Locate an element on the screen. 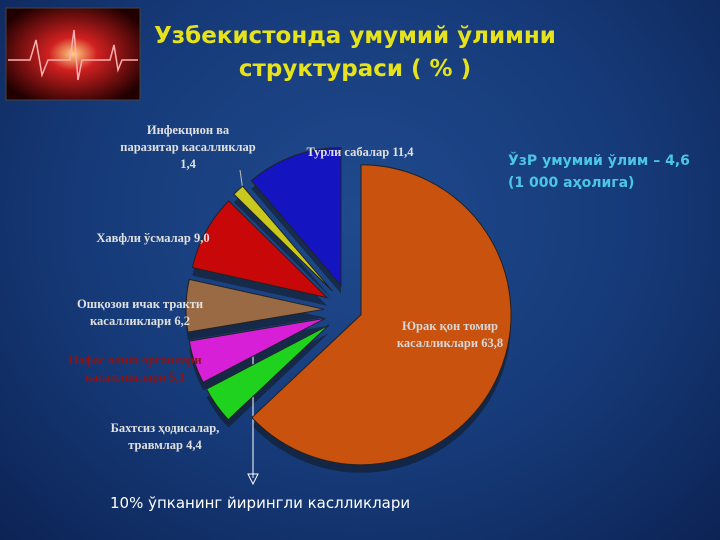  slice-label: Ошқозон ичак тракти касалликлари 6,2 is located at coordinates (140, 313).